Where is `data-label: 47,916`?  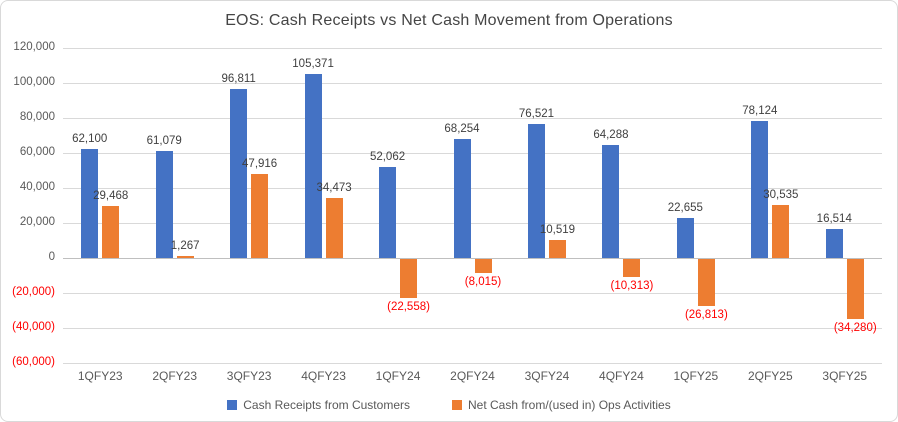
data-label: 47,916 is located at coordinates (260, 164).